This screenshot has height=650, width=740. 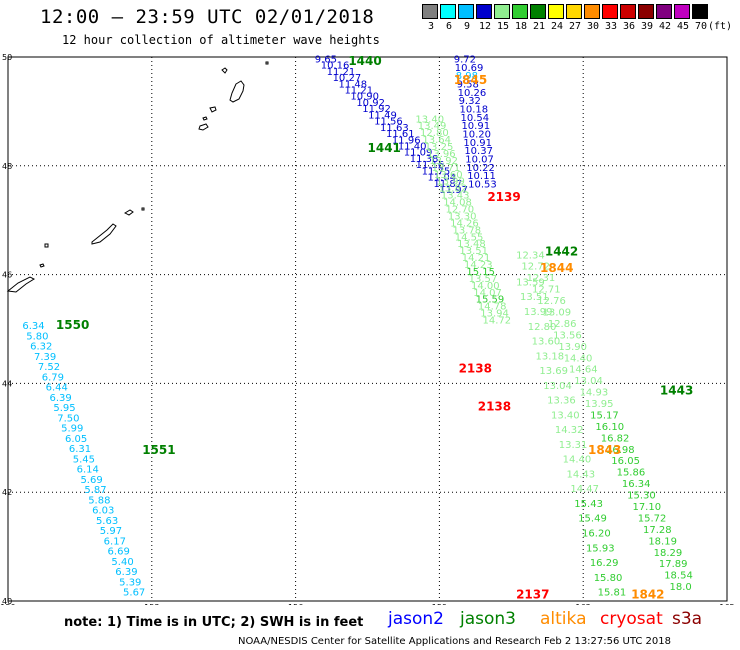 I want to click on swh-value-label: 10.92, so click(x=370, y=103).